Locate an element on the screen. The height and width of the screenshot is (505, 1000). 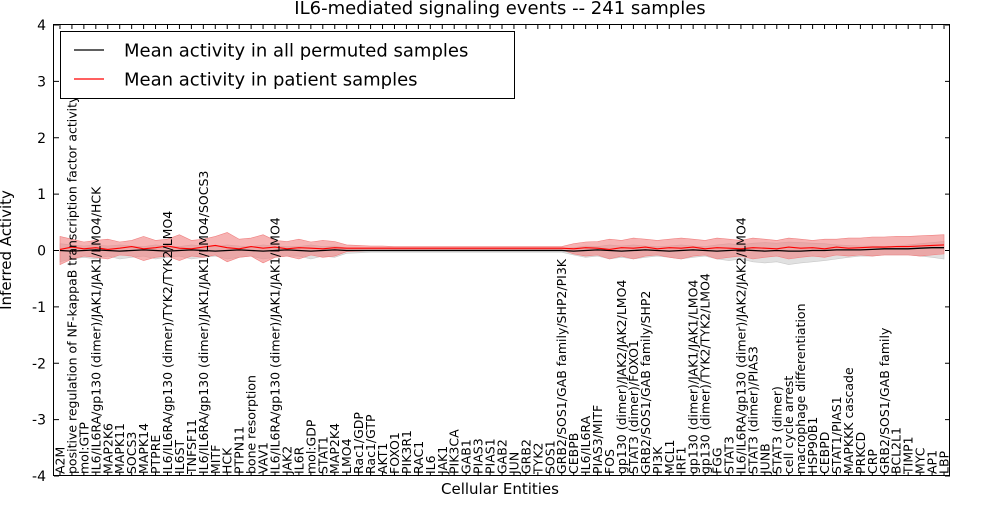
x-tick-label: MCL1 is located at coordinates (669, 457).